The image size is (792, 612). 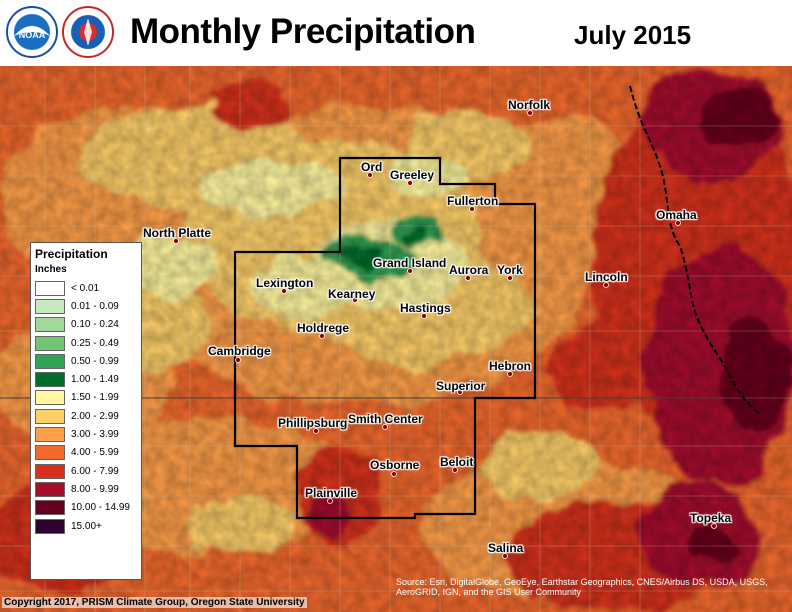 I want to click on city-label: Grand Island, so click(x=410, y=263).